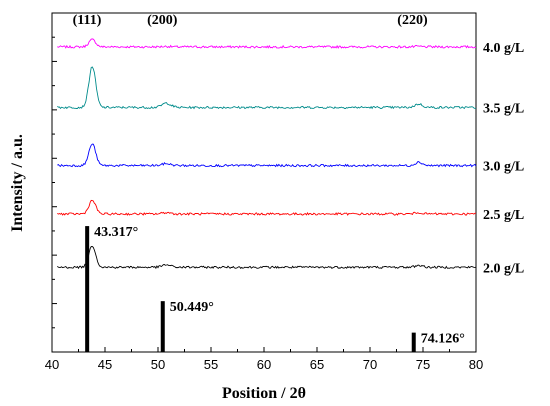 This screenshot has height=406, width=550. What do you see at coordinates (52, 364) in the screenshot?
I see `x-tick-label: 40` at bounding box center [52, 364].